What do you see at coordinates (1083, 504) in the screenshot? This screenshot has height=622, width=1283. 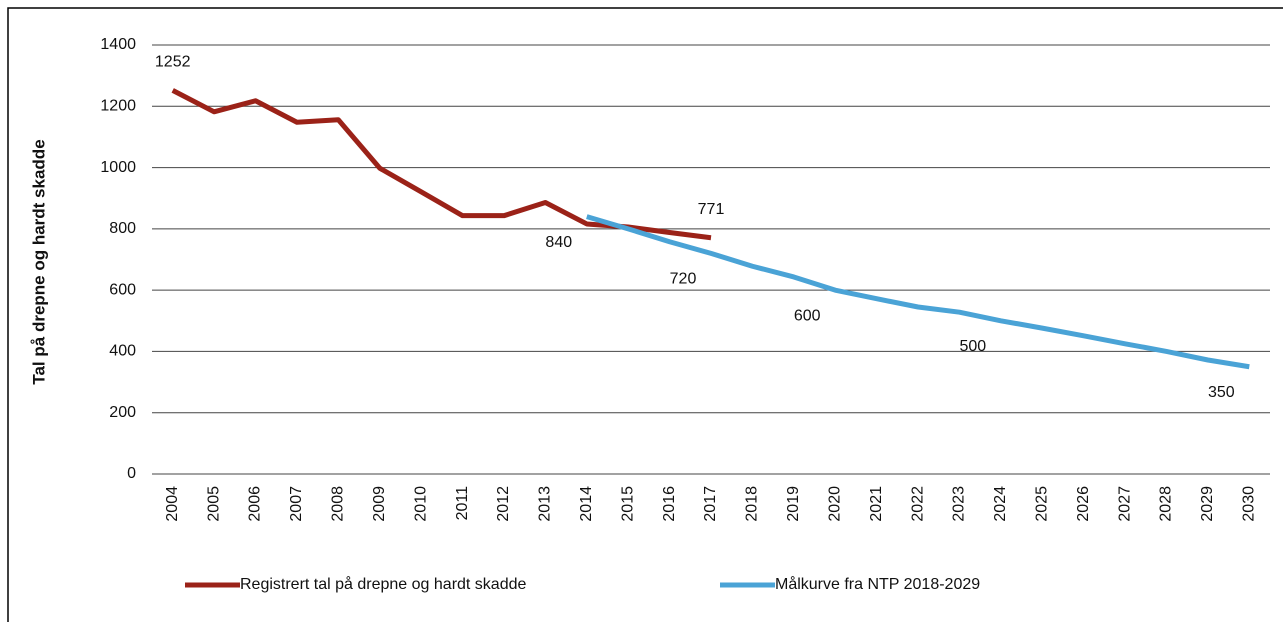 I see `x-tick-label: 2026` at bounding box center [1083, 504].